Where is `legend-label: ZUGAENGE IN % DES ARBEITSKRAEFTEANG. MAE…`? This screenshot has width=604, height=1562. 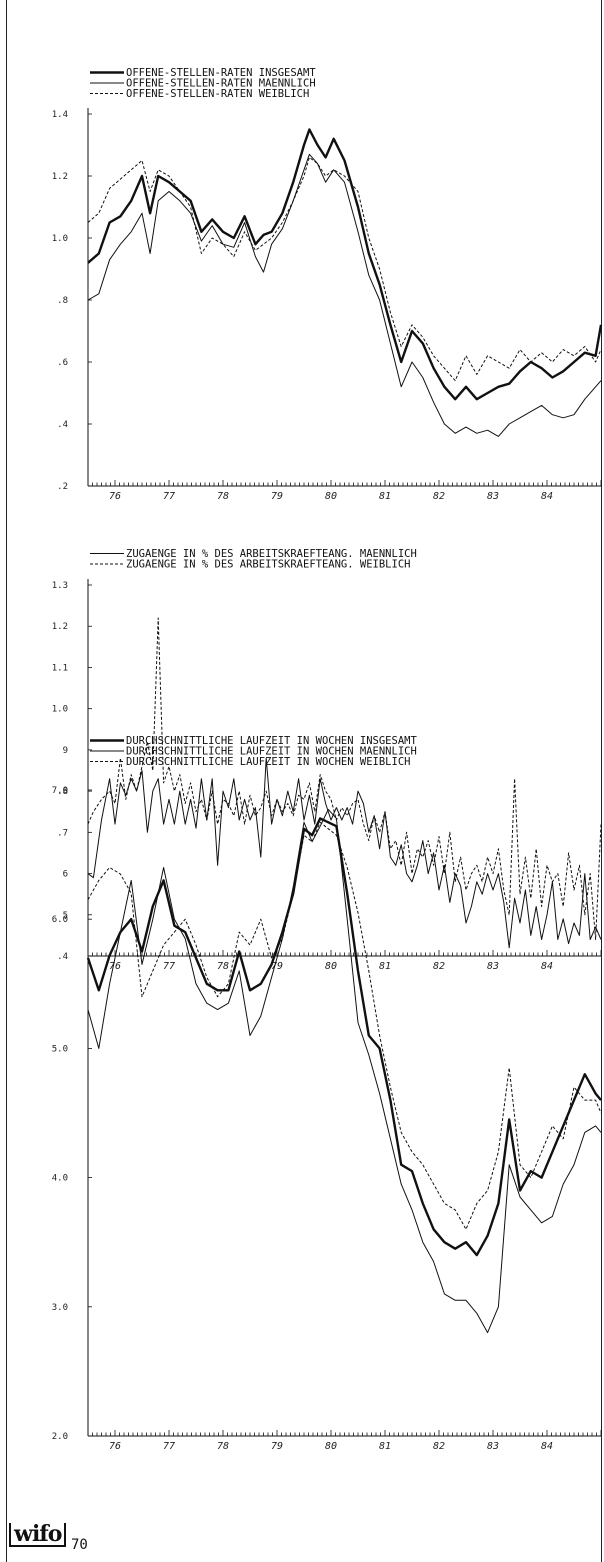
legend-label: ZUGAENGE IN % DES ARBEITSKRAEFTEANG. MAE… is located at coordinates (271, 554).